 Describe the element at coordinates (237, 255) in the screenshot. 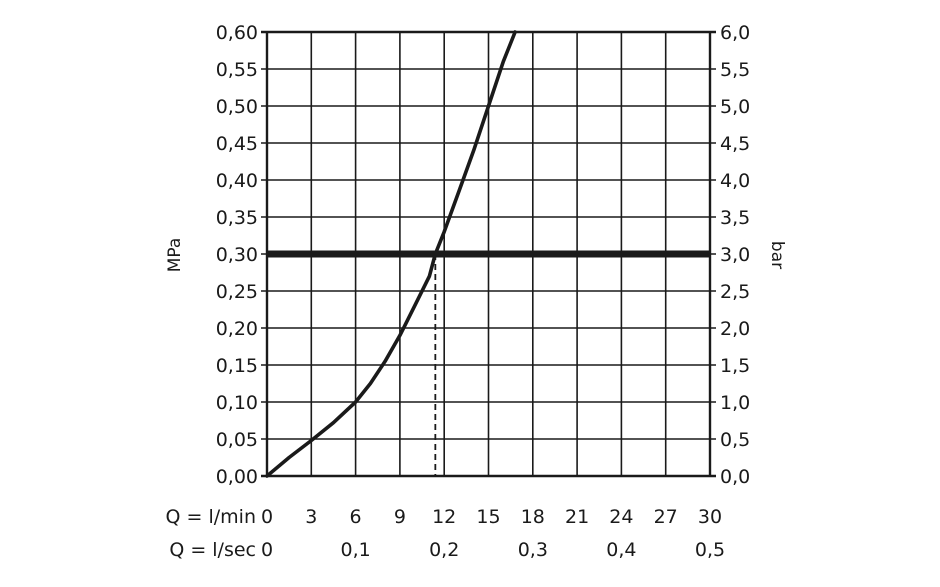

I see `y-left-tick-label: 0,30` at that location.